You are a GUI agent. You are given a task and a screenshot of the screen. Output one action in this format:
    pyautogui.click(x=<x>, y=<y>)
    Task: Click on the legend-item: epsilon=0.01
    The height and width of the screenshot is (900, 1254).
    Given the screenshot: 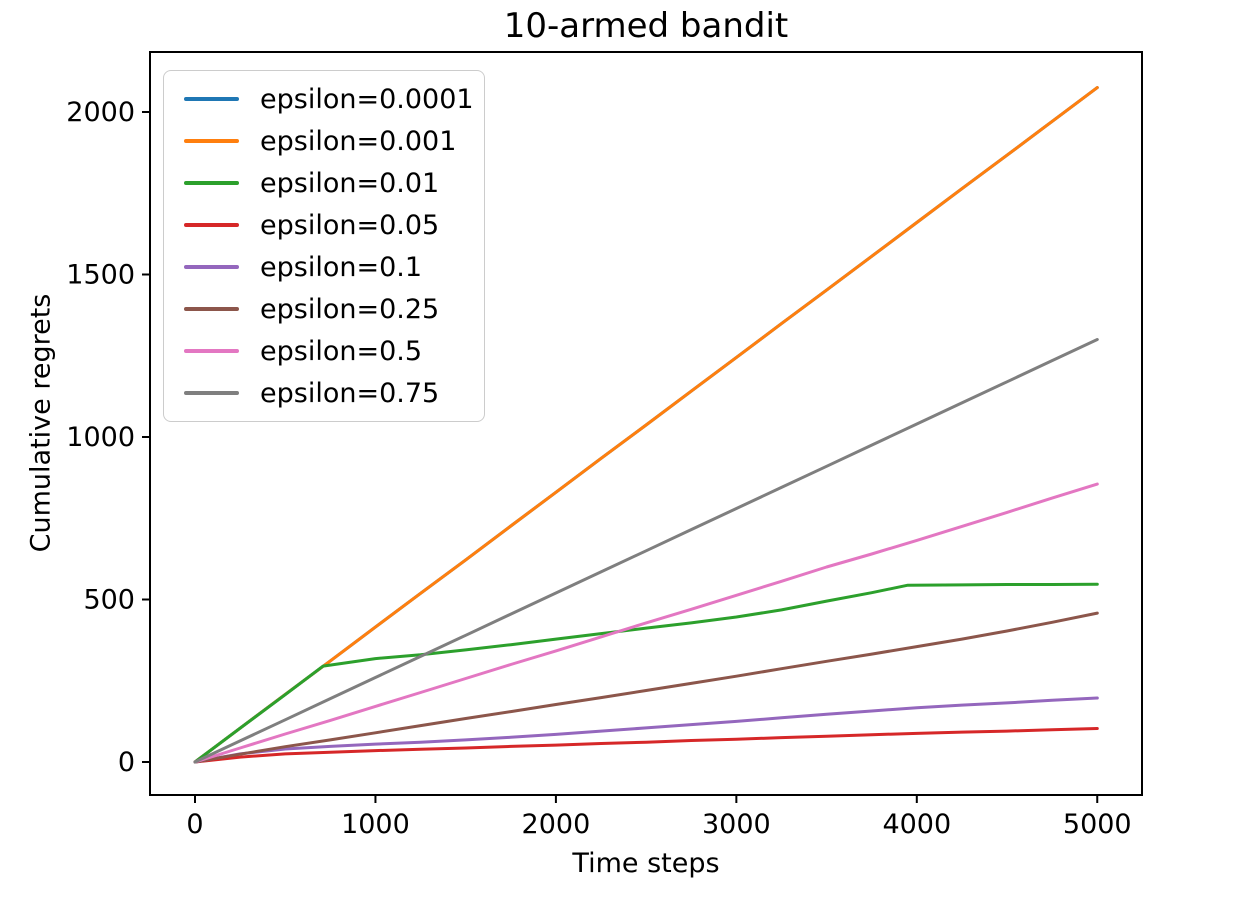 What is the action you would take?
    pyautogui.click(x=324, y=183)
    